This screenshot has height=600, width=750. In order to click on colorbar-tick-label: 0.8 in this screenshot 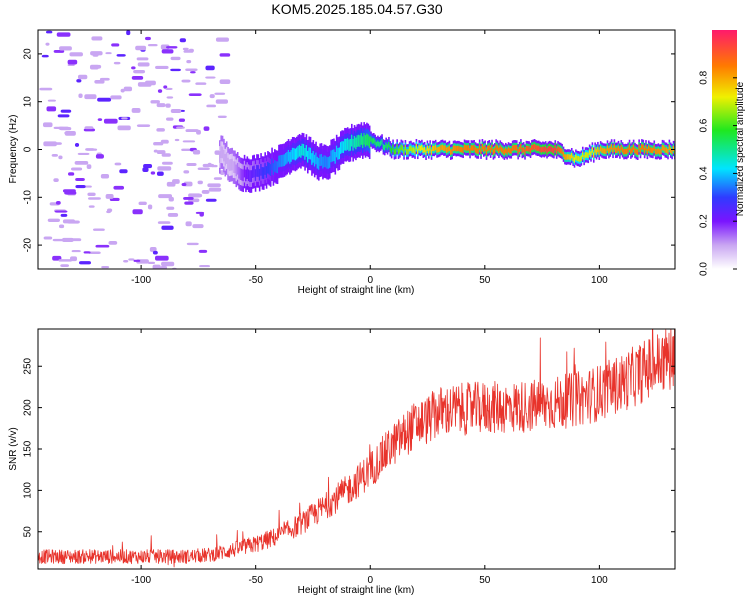, I will do `click(704, 77)`.